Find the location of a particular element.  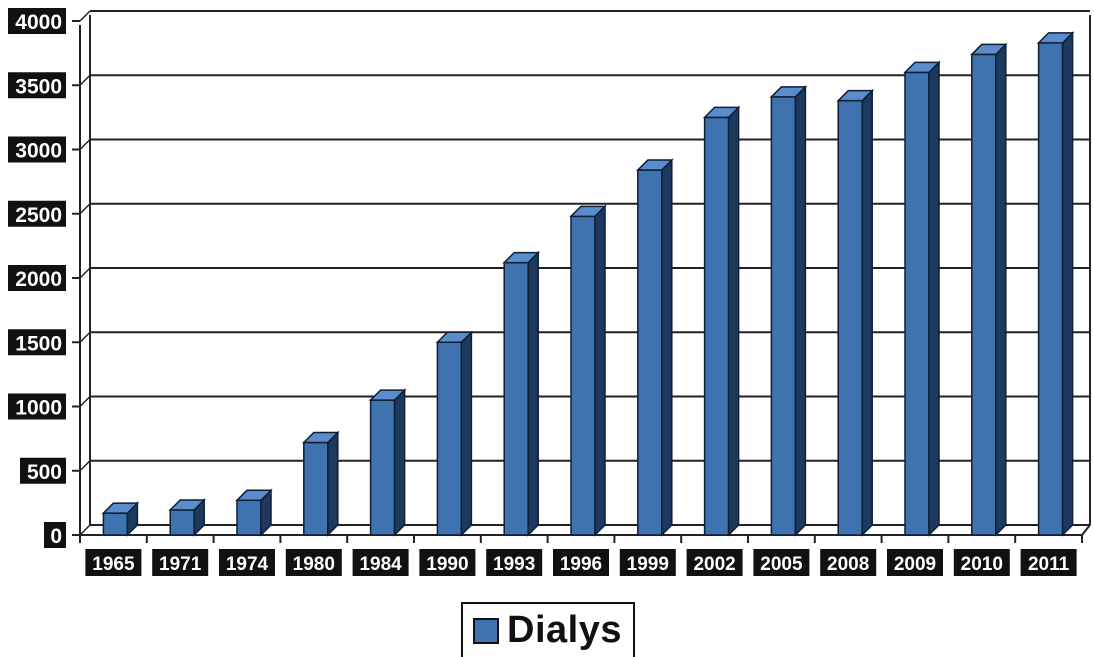

x-tick-label-1980: 1980 is located at coordinates (313, 562).